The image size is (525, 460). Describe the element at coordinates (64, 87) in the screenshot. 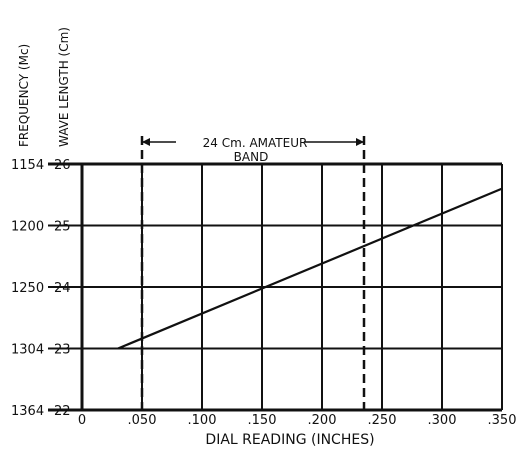

I see `y-axis-label-wavelength: WAVE LENGTH (Cm)` at that location.